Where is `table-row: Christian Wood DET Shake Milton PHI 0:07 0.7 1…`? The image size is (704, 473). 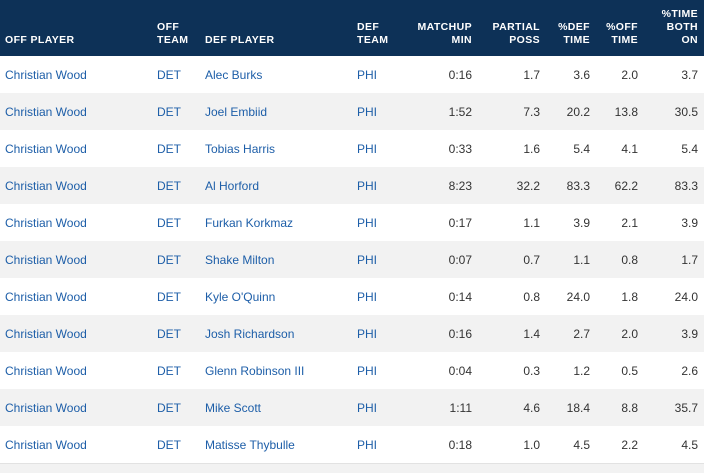
table-row: Christian Wood DET Shake Milton PHI 0:07 0.7 1… is located at coordinates (352, 259).